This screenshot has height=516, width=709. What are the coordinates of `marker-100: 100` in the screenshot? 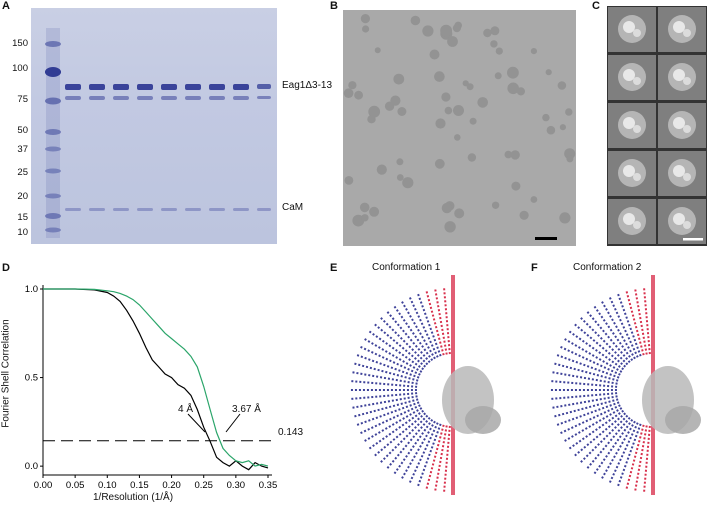 It's located at (20, 68).